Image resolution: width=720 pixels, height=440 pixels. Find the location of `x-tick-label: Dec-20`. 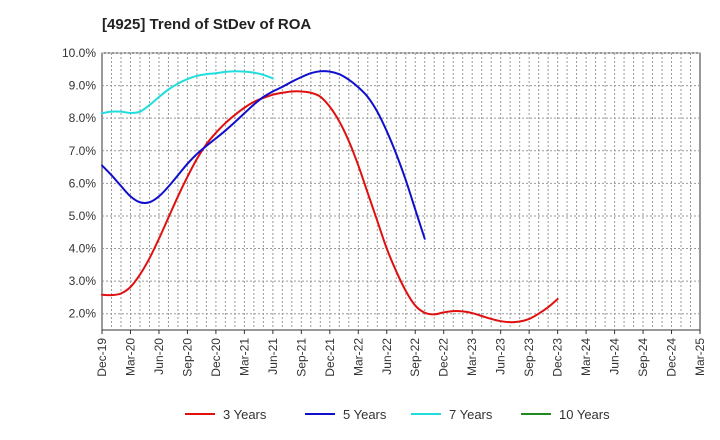

x-tick-label: Dec-20 is located at coordinates (216, 357).